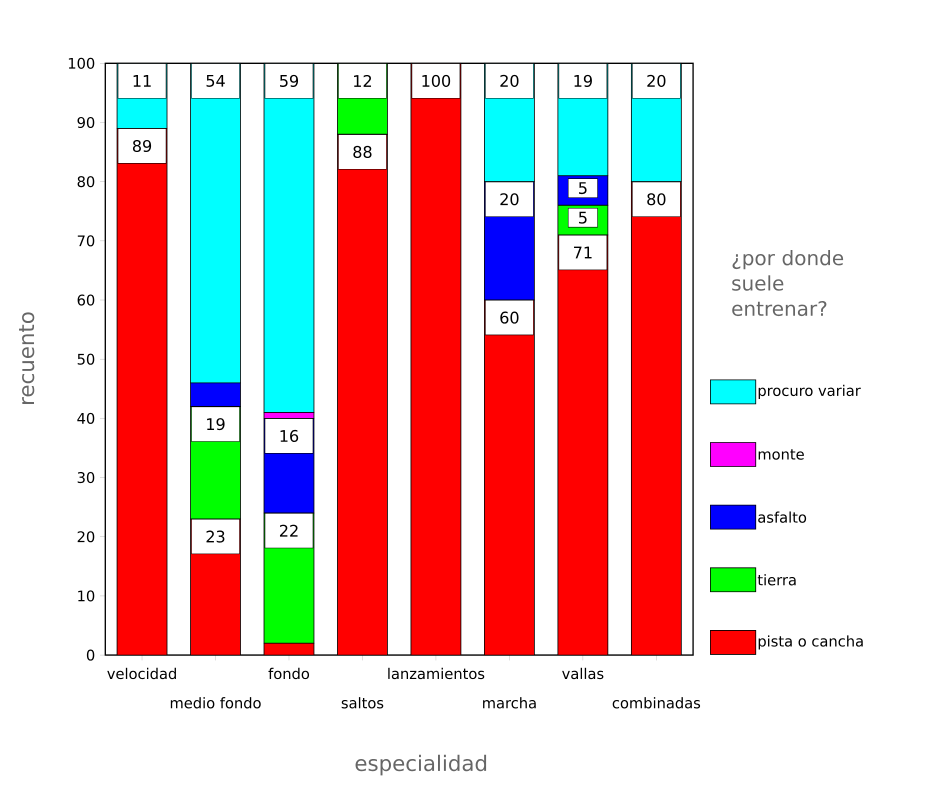 This screenshot has width=933, height=785. I want to click on data-label: 23, so click(215, 536).